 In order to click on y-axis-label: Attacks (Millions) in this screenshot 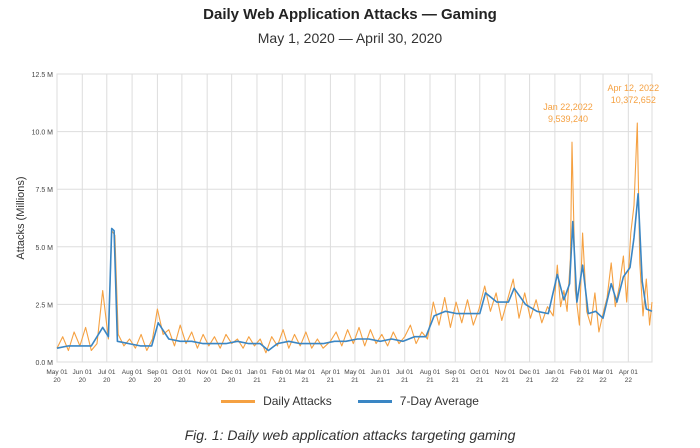, I will do `click(21, 217)`.